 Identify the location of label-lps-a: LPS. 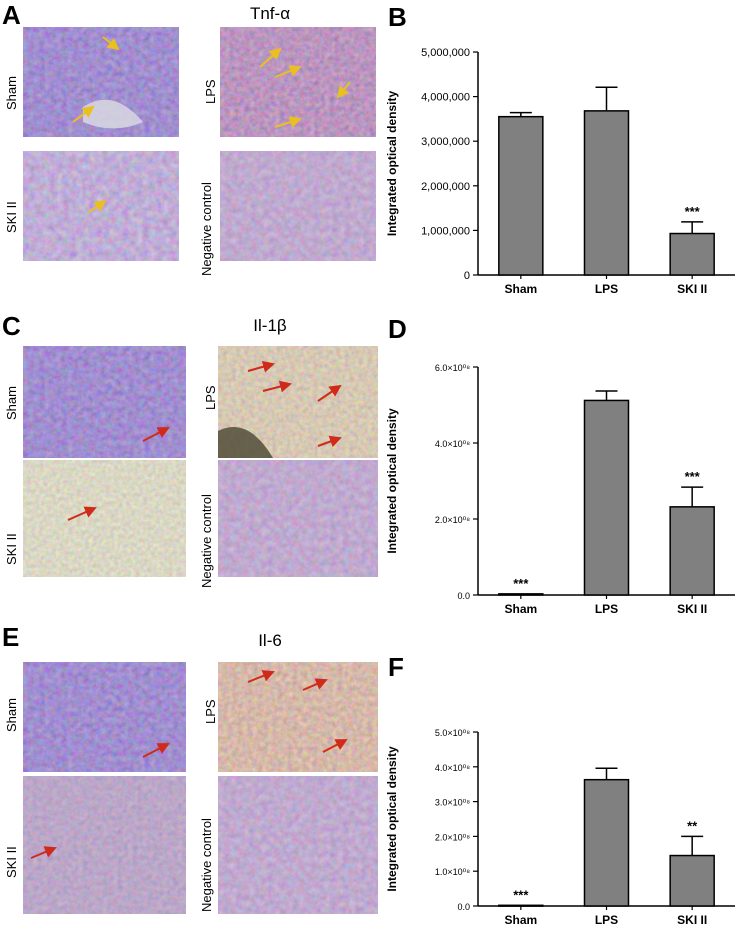
(210, 91).